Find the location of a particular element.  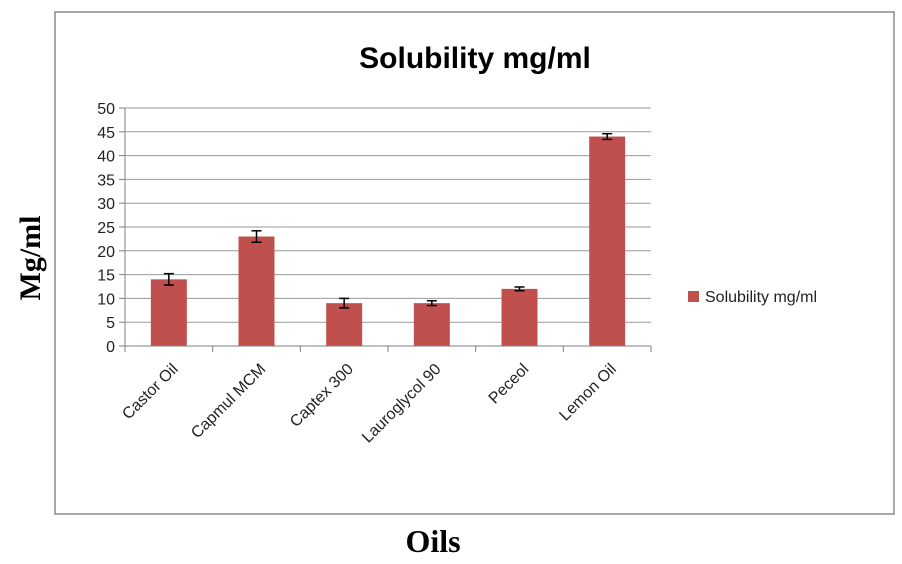

y-tick-labels: 0 5 10 15 20 25 30 35 40 45 50 is located at coordinates (106, 228).